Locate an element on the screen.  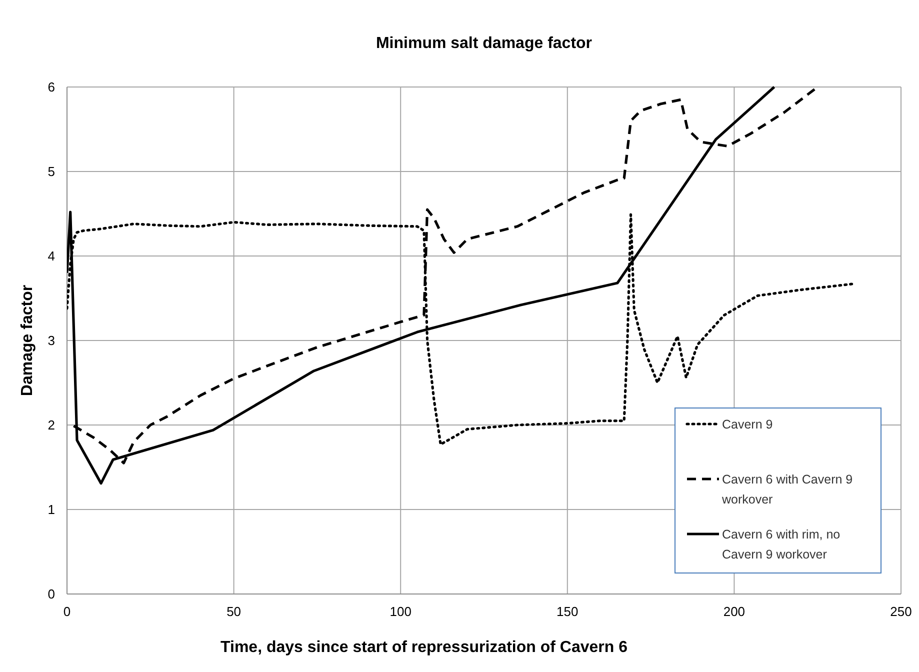
x-tick-label: 250 is located at coordinates (901, 611).